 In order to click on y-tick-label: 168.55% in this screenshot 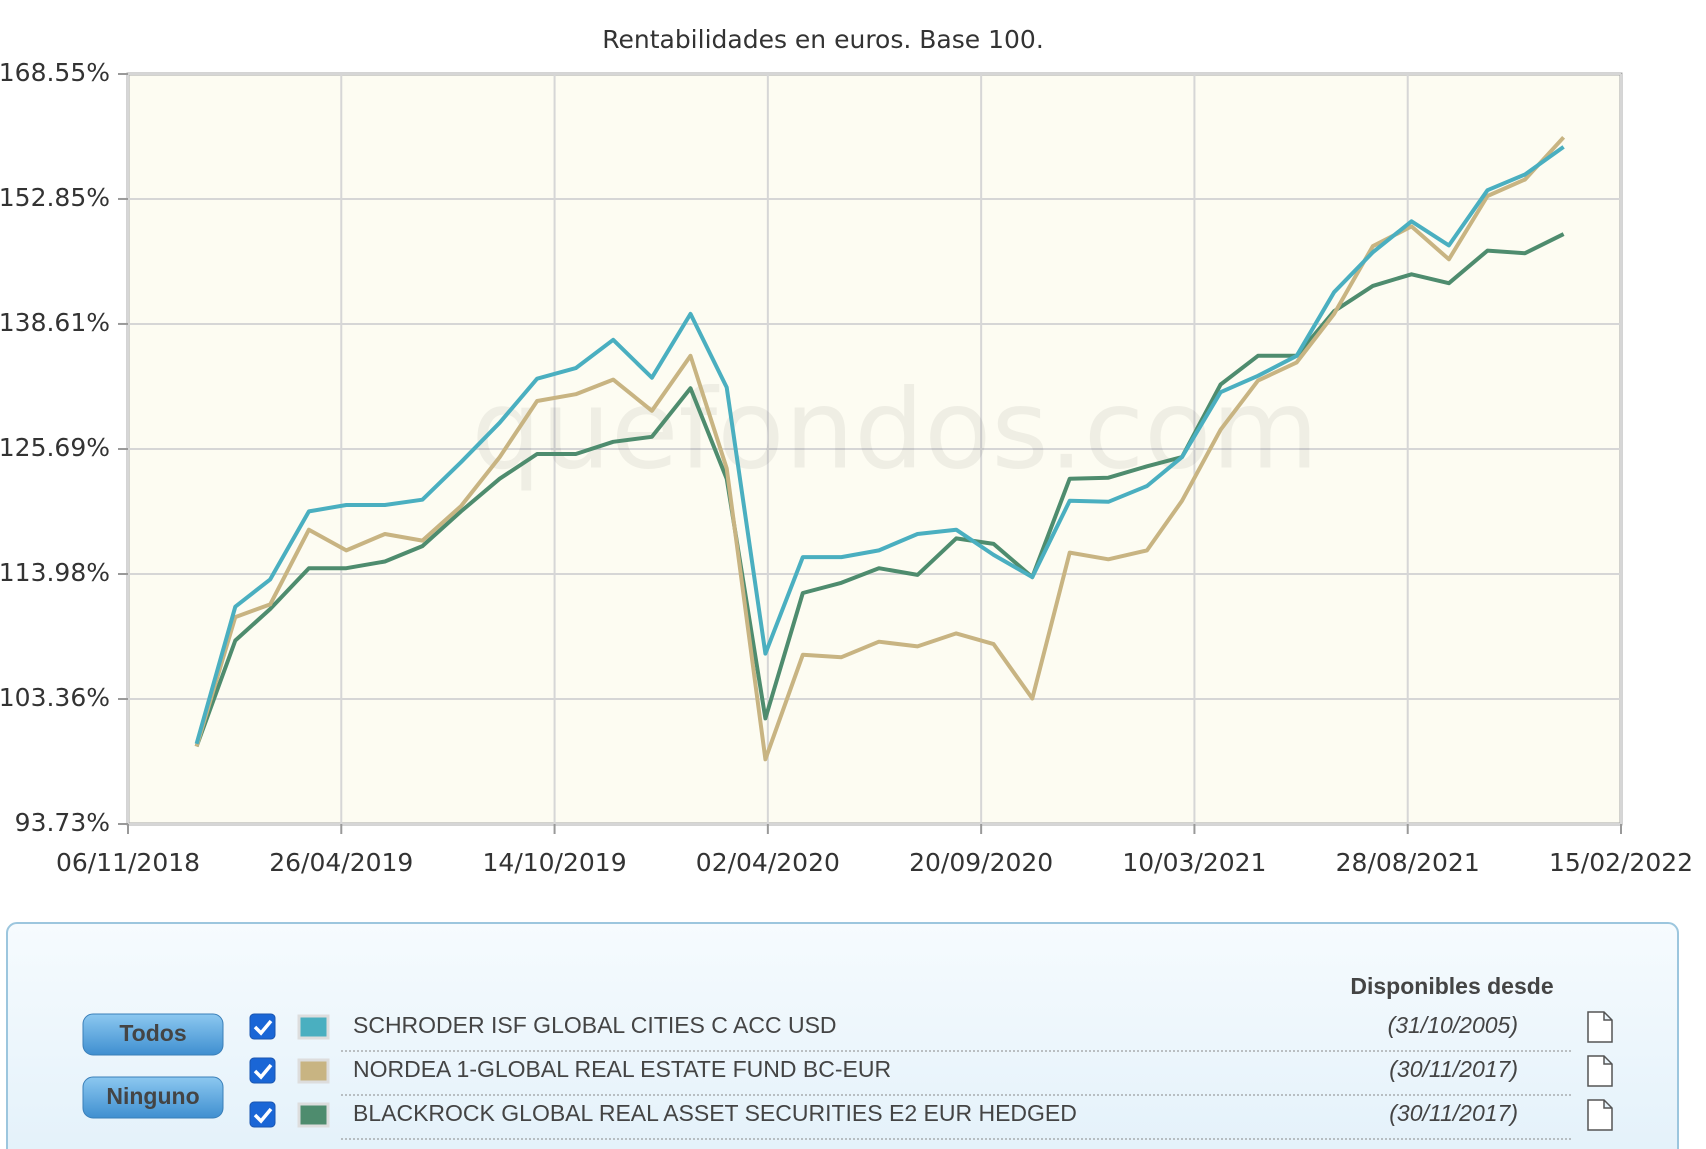, I will do `click(55, 72)`.